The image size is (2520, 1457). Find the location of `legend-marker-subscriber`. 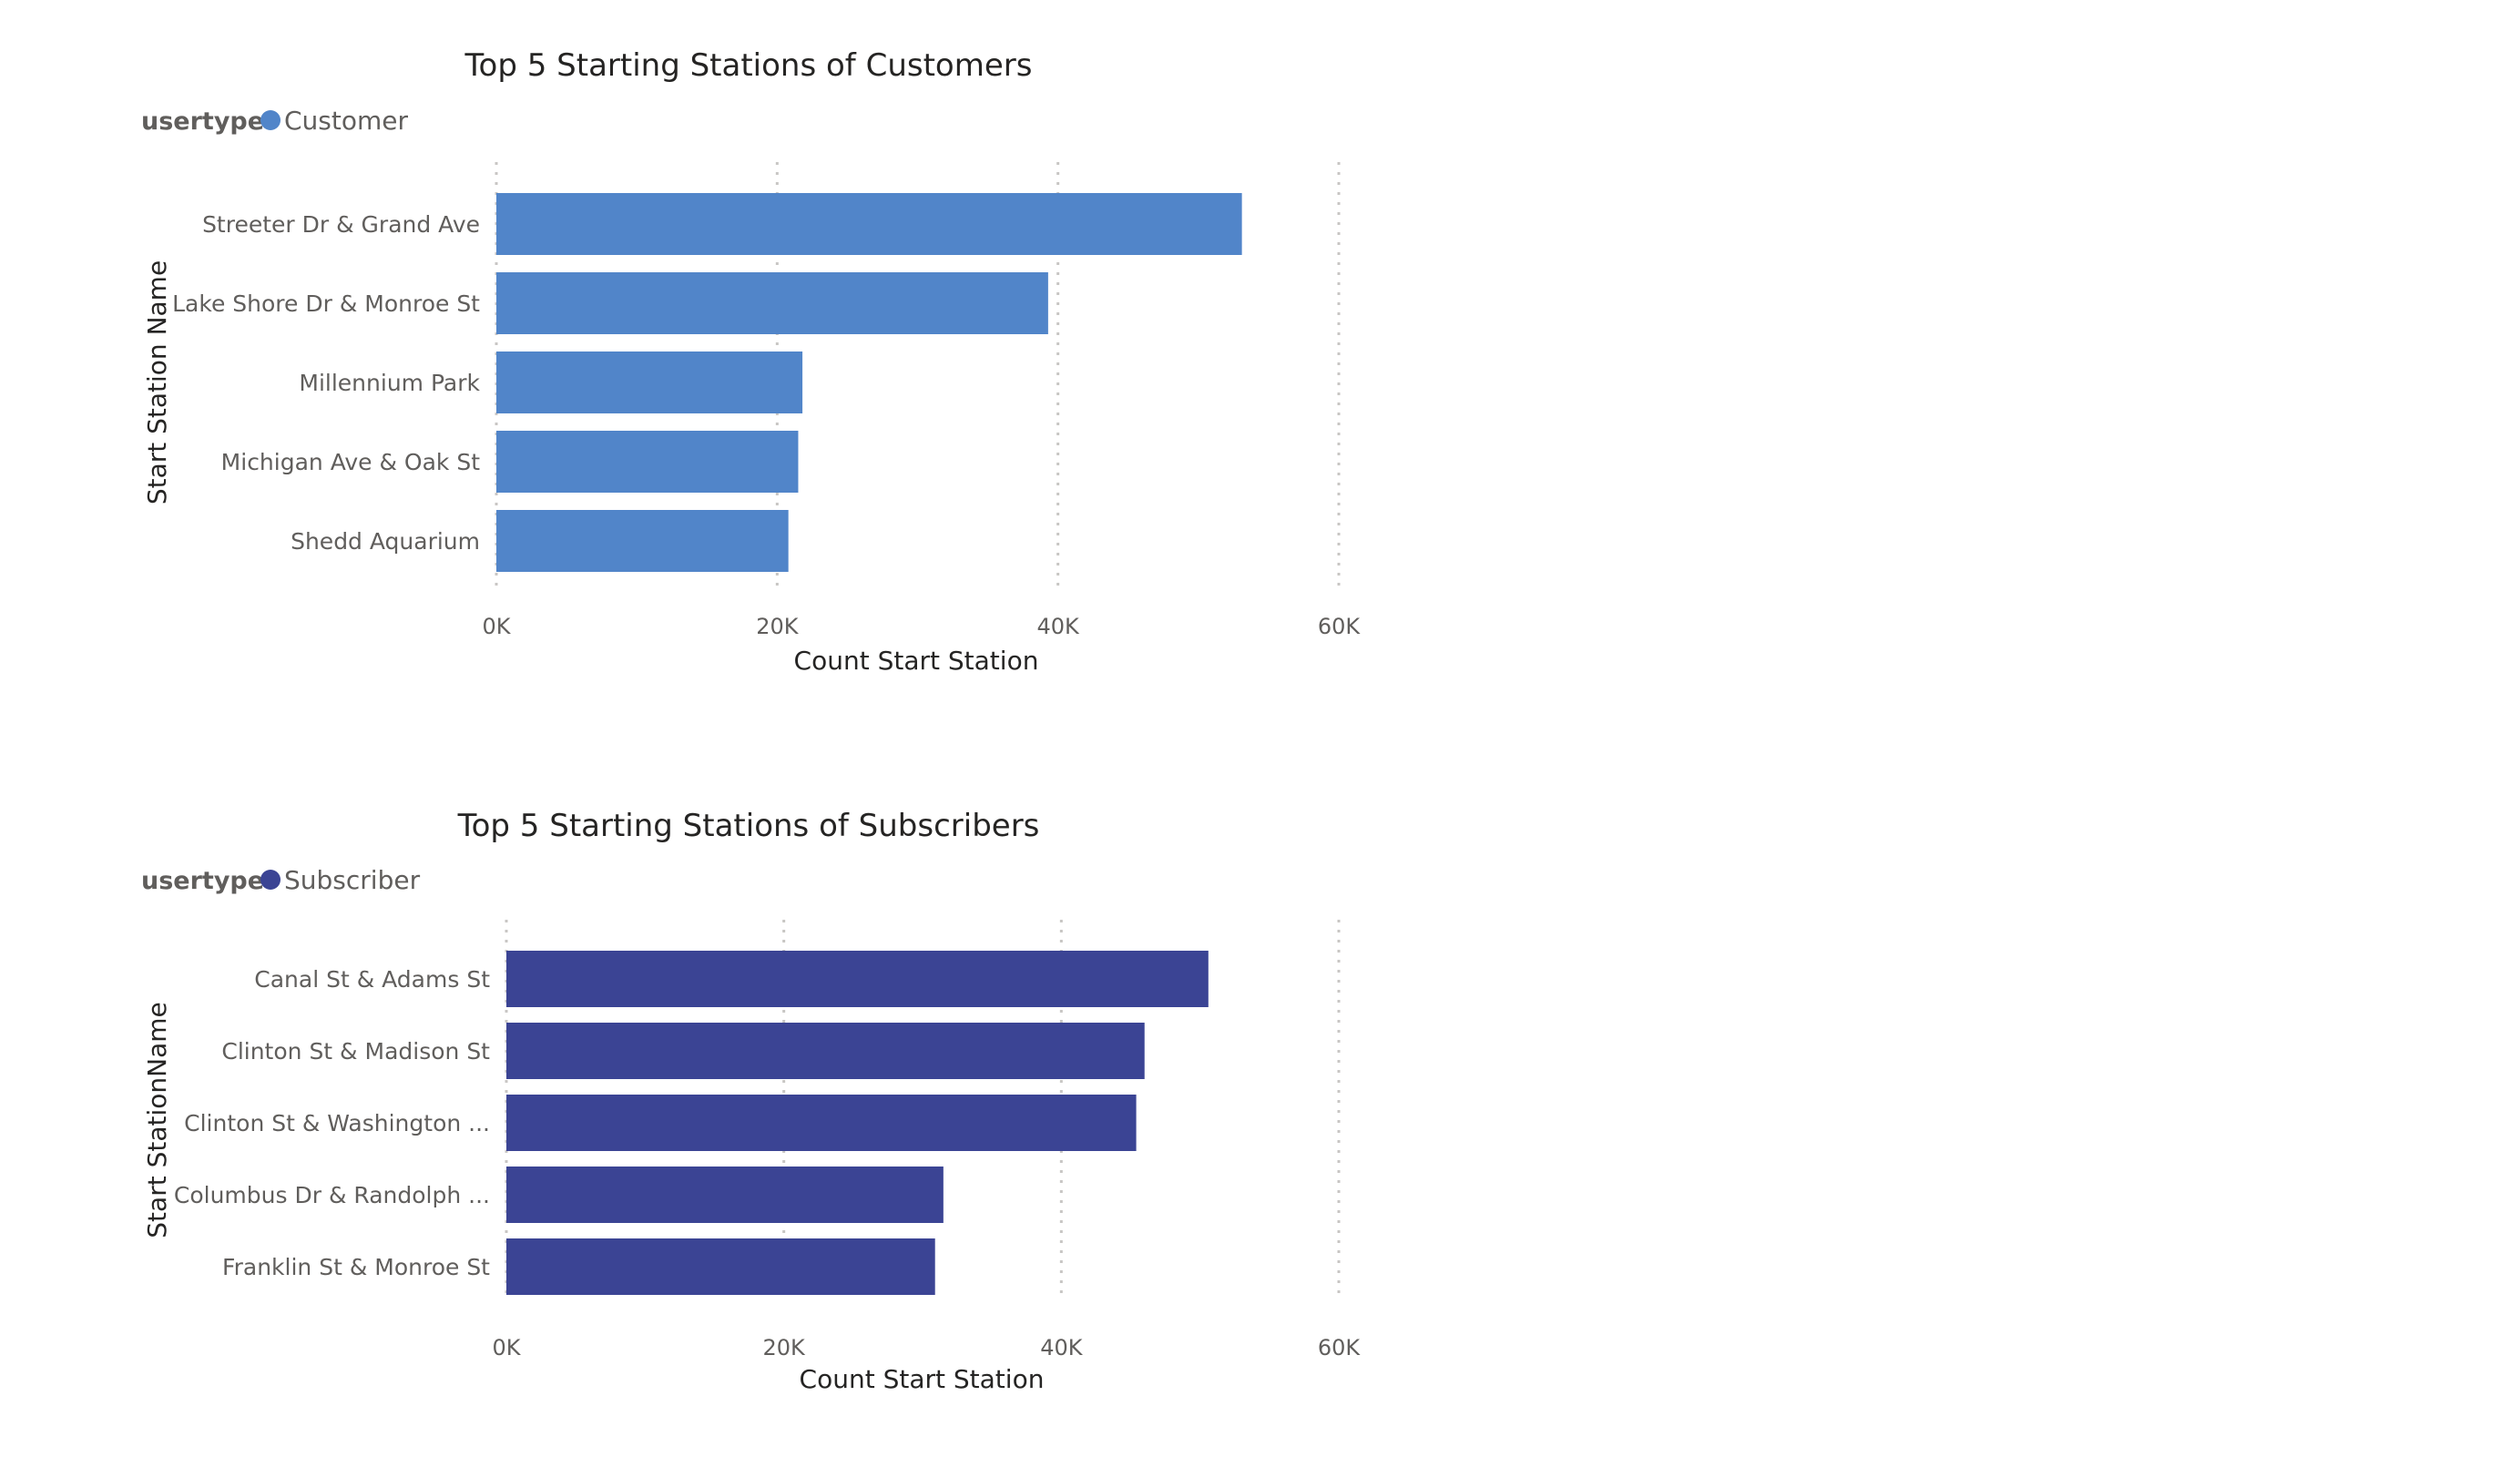

legend-marker-subscriber is located at coordinates (270, 880).